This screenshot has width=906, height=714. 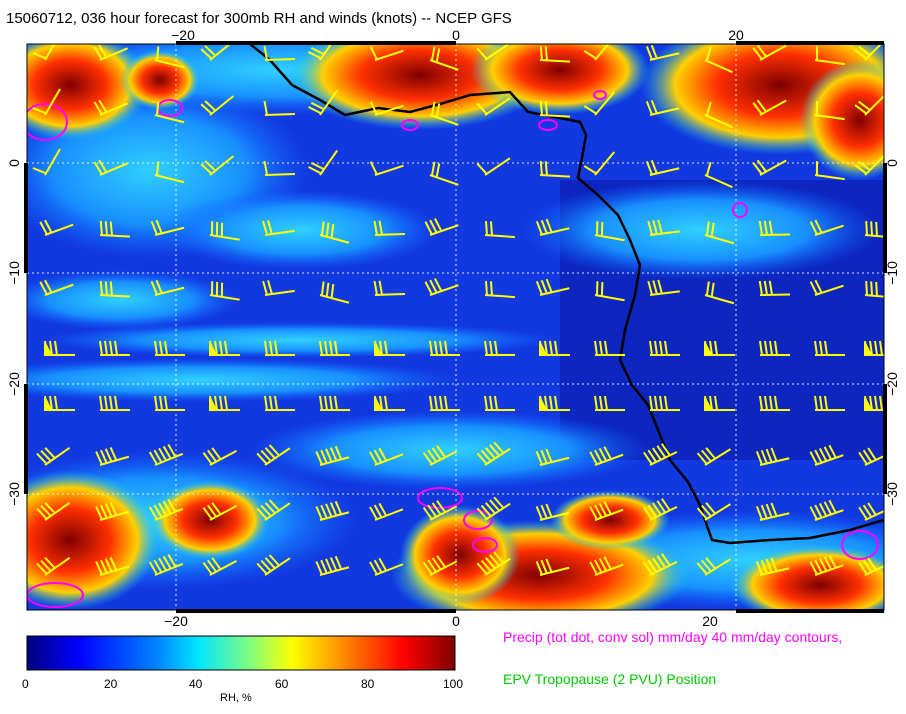 What do you see at coordinates (456, 621) in the screenshot?
I see `lon-tick-bottom: 0` at bounding box center [456, 621].